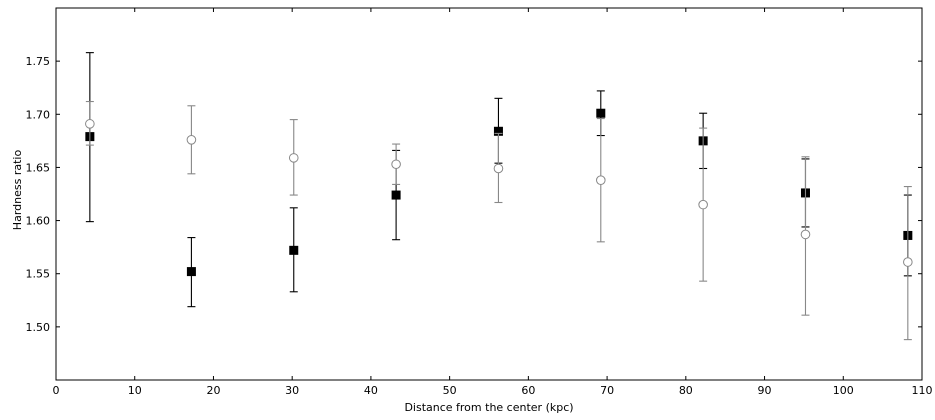 Image resolution: width=935 pixels, height=420 pixels. What do you see at coordinates (686, 390) in the screenshot?
I see `x-tick-label: 80` at bounding box center [686, 390].